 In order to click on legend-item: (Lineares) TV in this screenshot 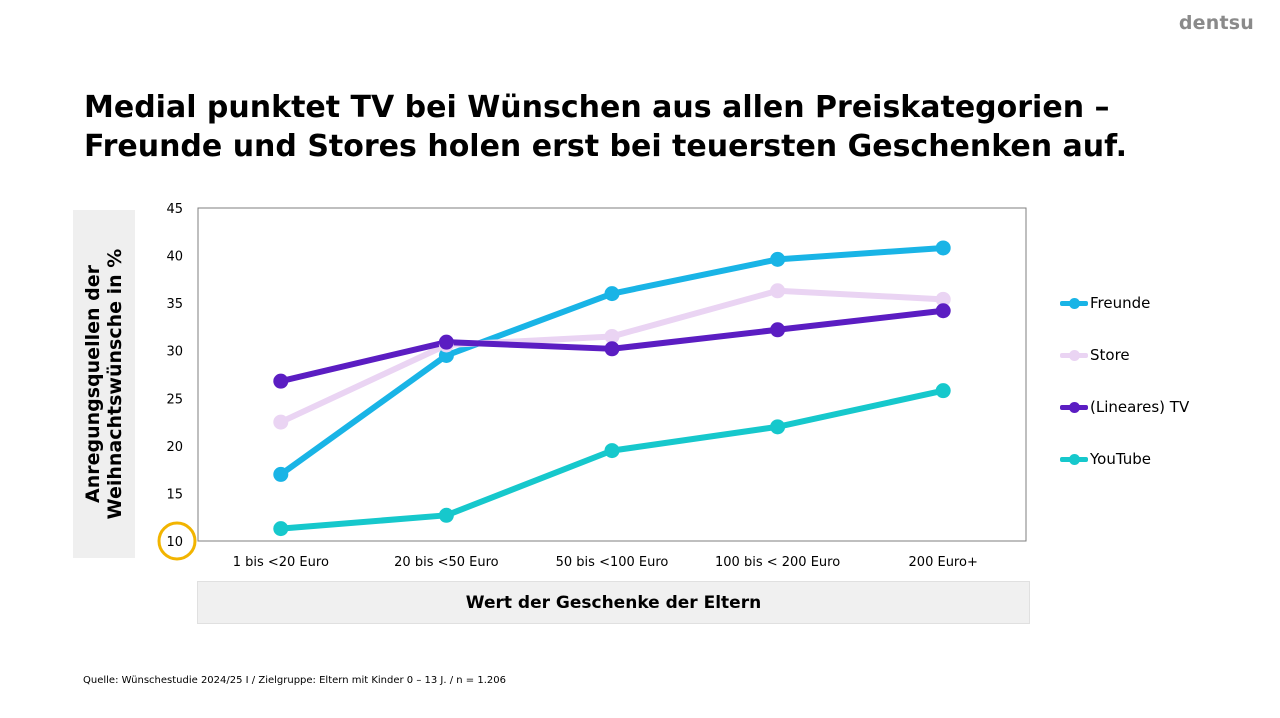, I will do `click(1123, 407)`.